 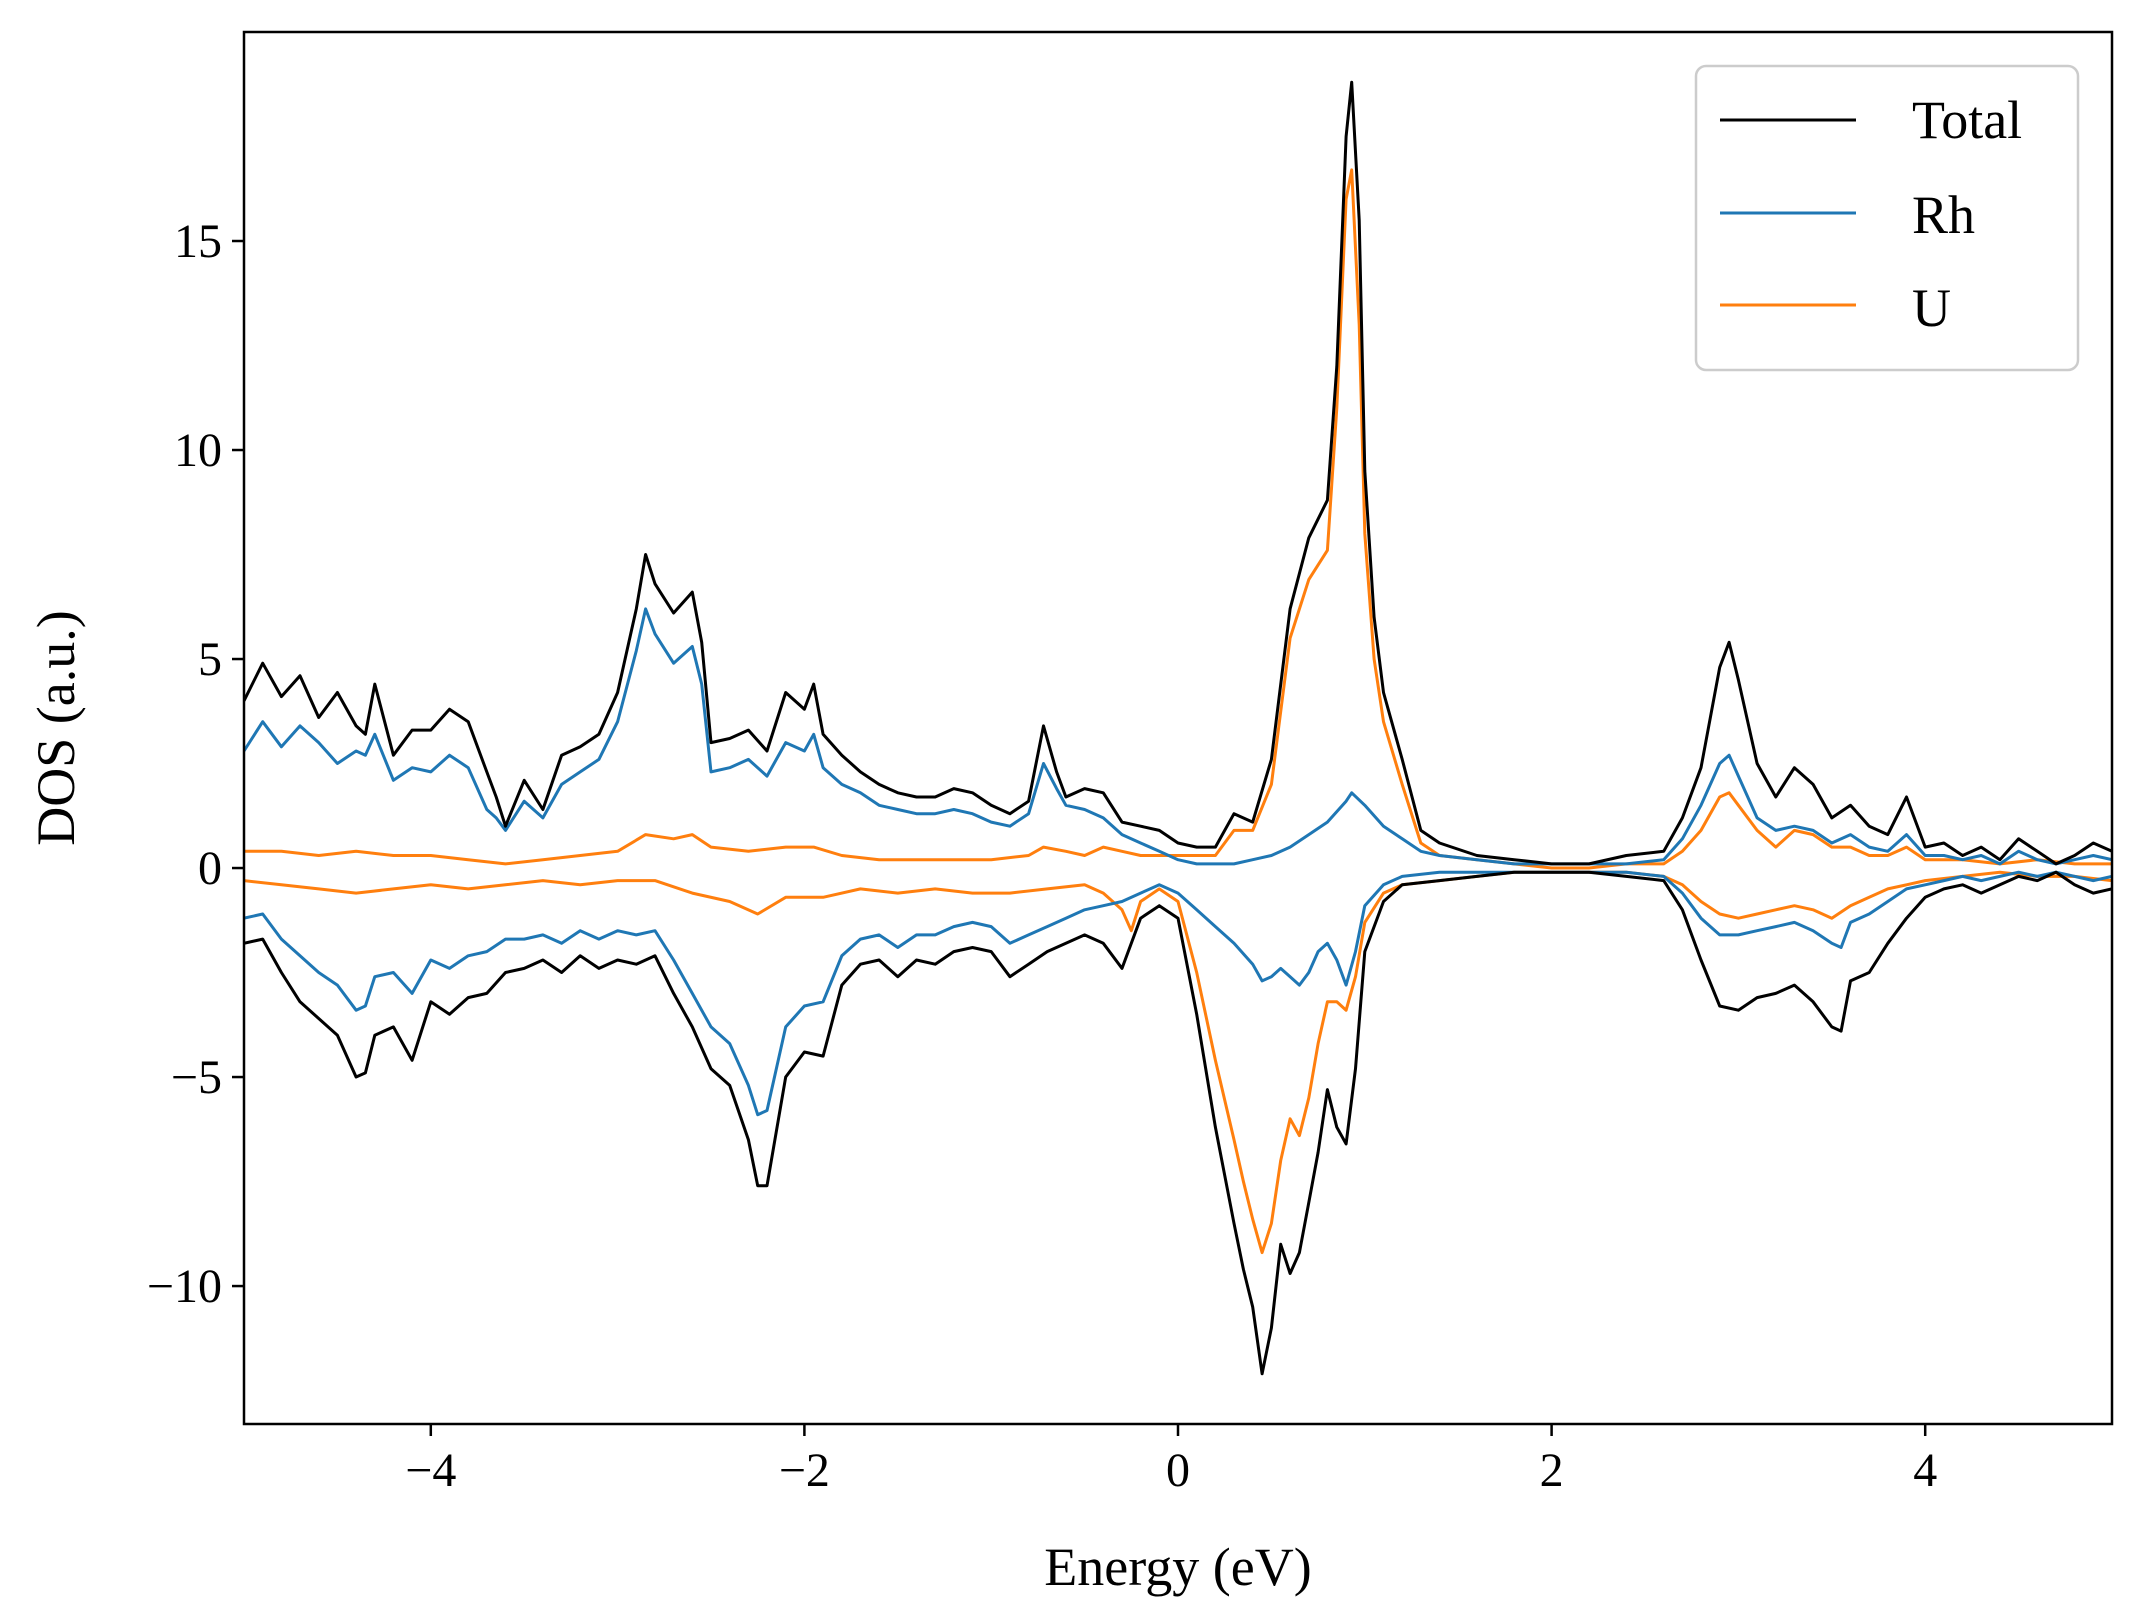 I want to click on y-tick-label: 15, so click(x=198, y=241).